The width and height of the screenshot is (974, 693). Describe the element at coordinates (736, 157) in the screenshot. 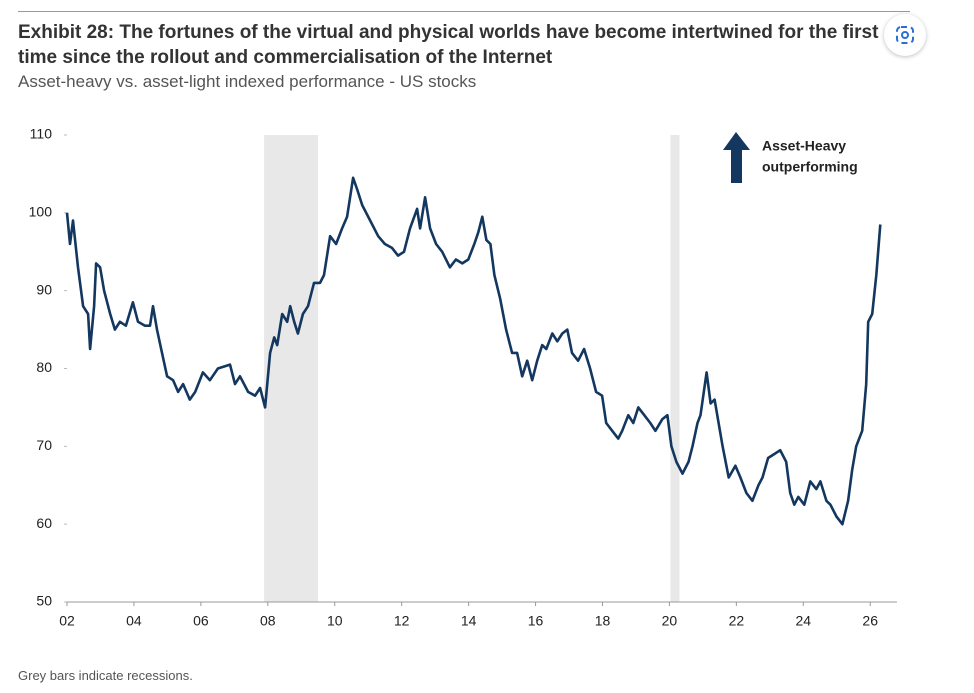

I see `annotation-arrow` at that location.